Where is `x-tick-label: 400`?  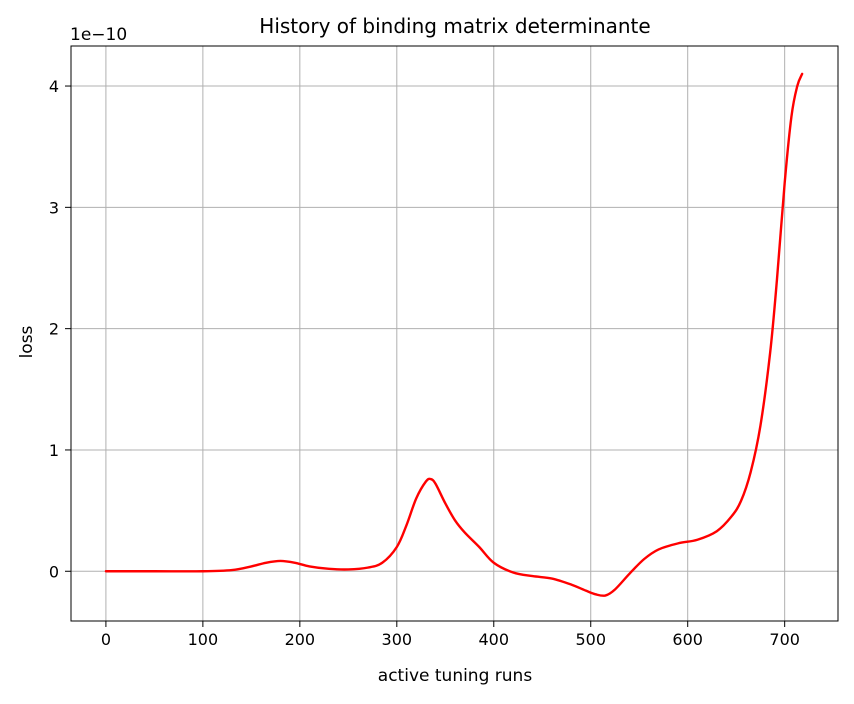 x-tick-label: 400 is located at coordinates (493, 639).